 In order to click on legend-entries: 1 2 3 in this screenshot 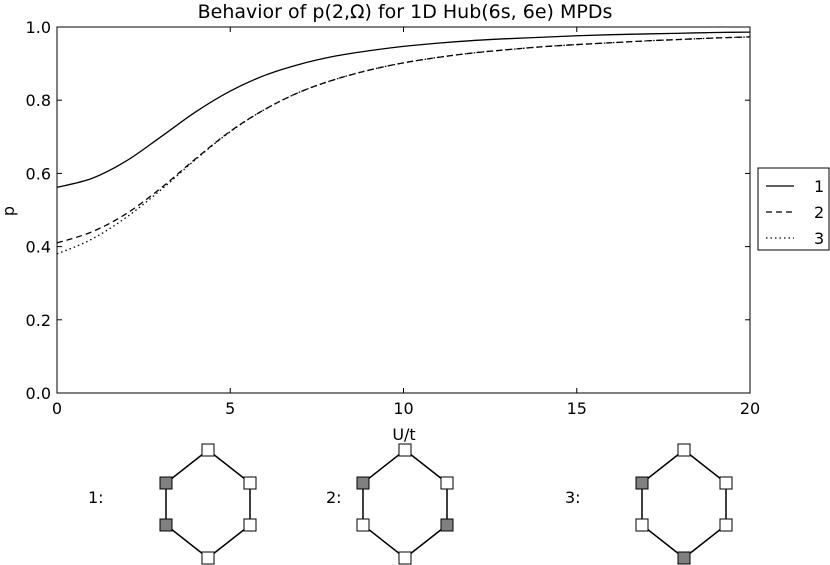, I will do `click(795, 212)`.